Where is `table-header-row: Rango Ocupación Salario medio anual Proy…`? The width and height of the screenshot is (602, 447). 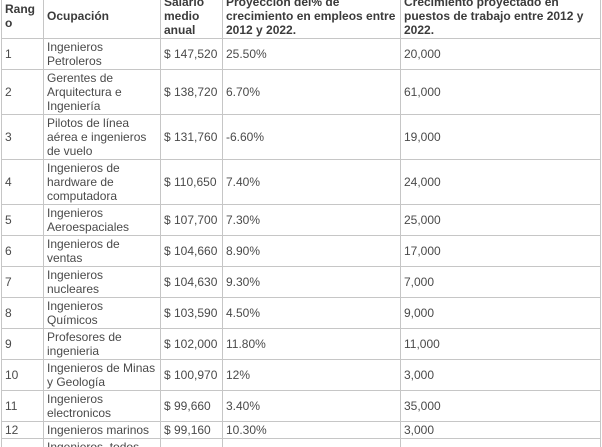
table-header-row: Rango Ocupación Salario medio anual Proy… is located at coordinates (301, 19).